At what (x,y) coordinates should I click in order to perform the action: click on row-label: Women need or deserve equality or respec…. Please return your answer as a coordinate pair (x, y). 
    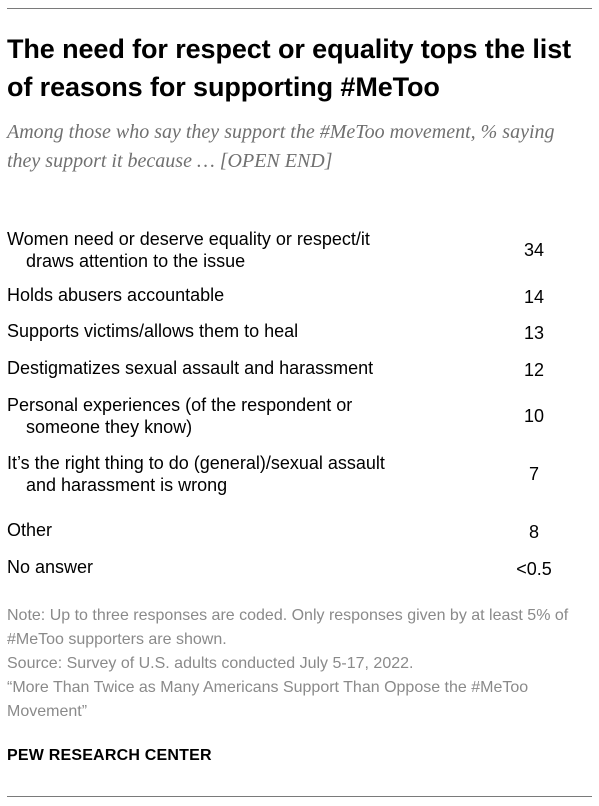
    Looking at the image, I should click on (252, 250).